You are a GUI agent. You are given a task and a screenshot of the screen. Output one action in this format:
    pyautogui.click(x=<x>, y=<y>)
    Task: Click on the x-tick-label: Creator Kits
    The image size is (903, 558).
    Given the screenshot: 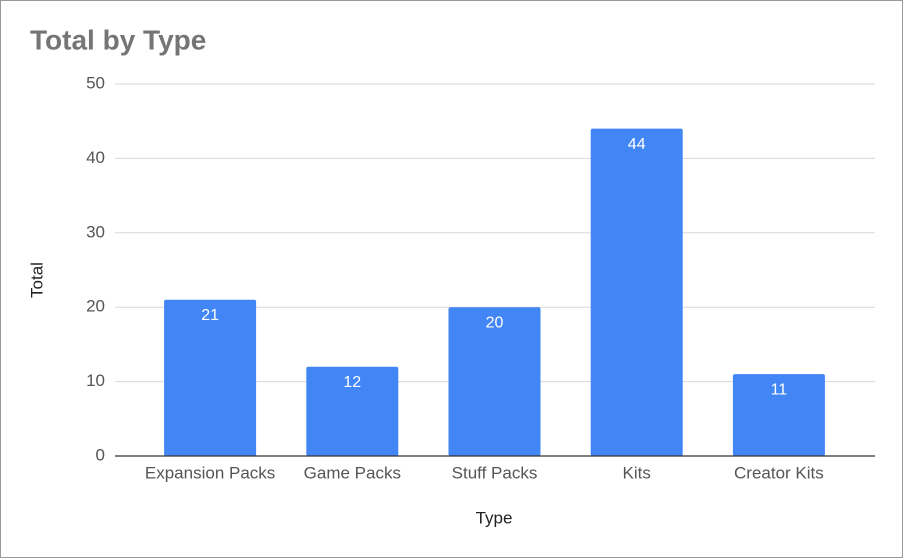 What is the action you would take?
    pyautogui.click(x=779, y=472)
    